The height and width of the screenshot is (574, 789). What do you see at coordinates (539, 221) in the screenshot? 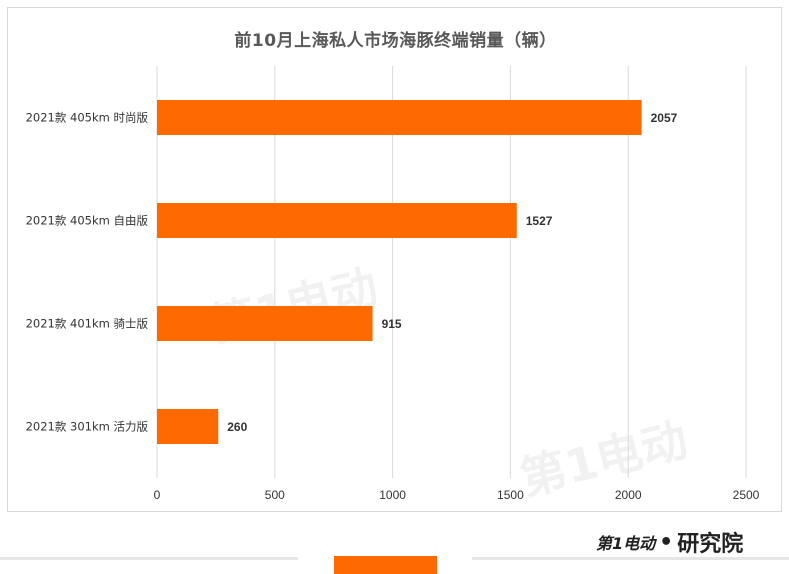
I see `bar-value-label: 1527` at bounding box center [539, 221].